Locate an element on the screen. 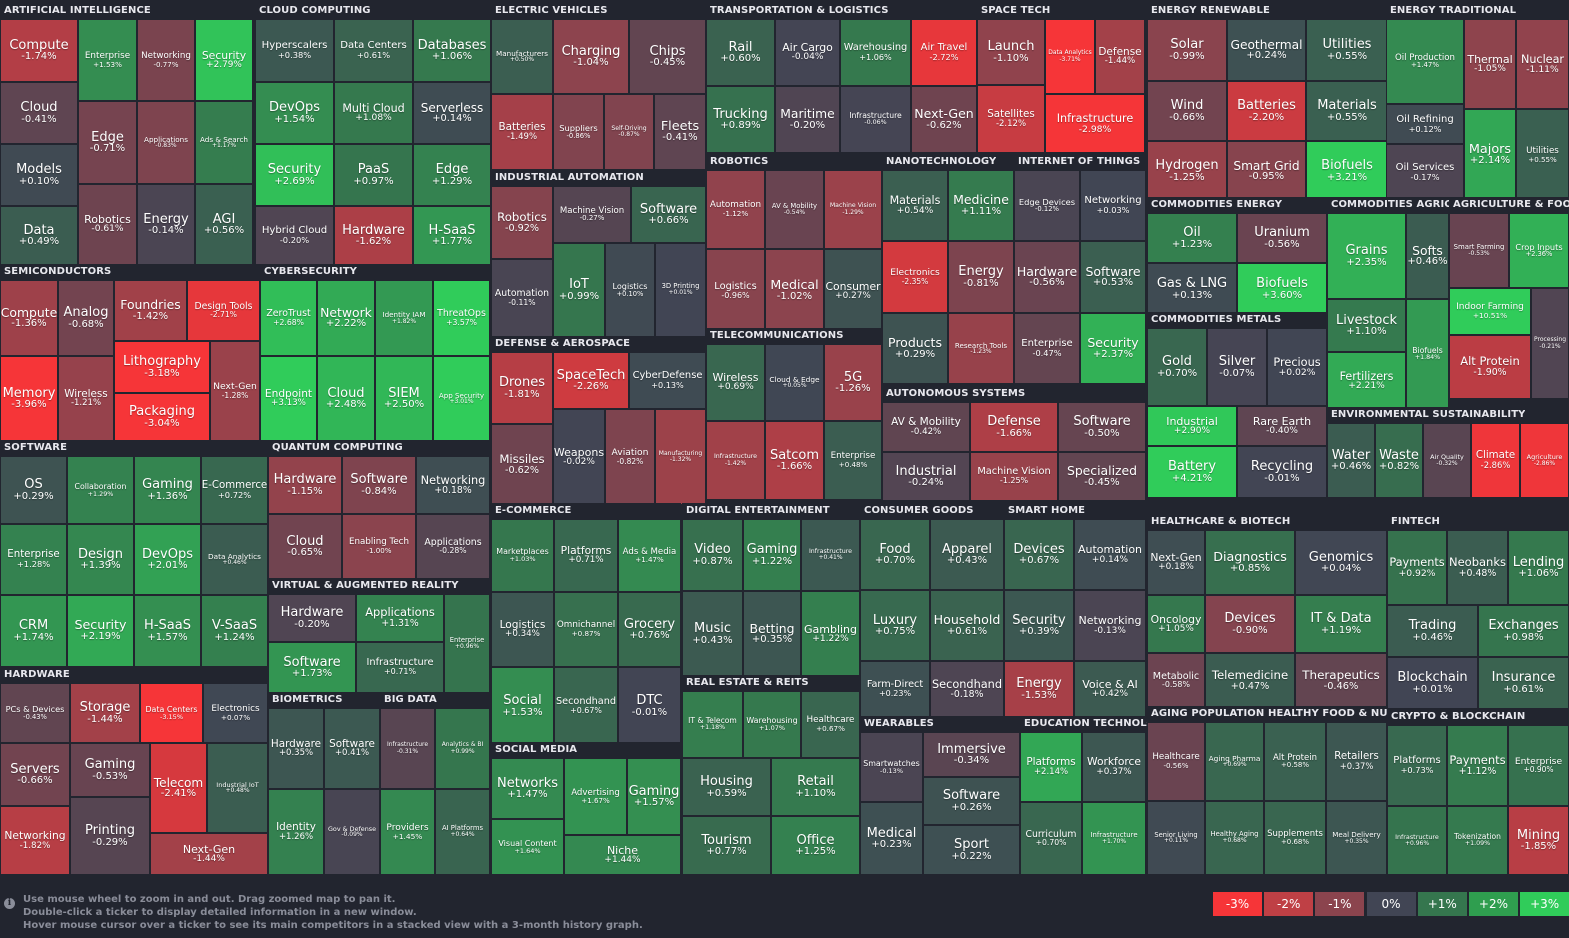 The image size is (1569, 938). tile-immersive: Immersive -0.34% is located at coordinates (971, 754).